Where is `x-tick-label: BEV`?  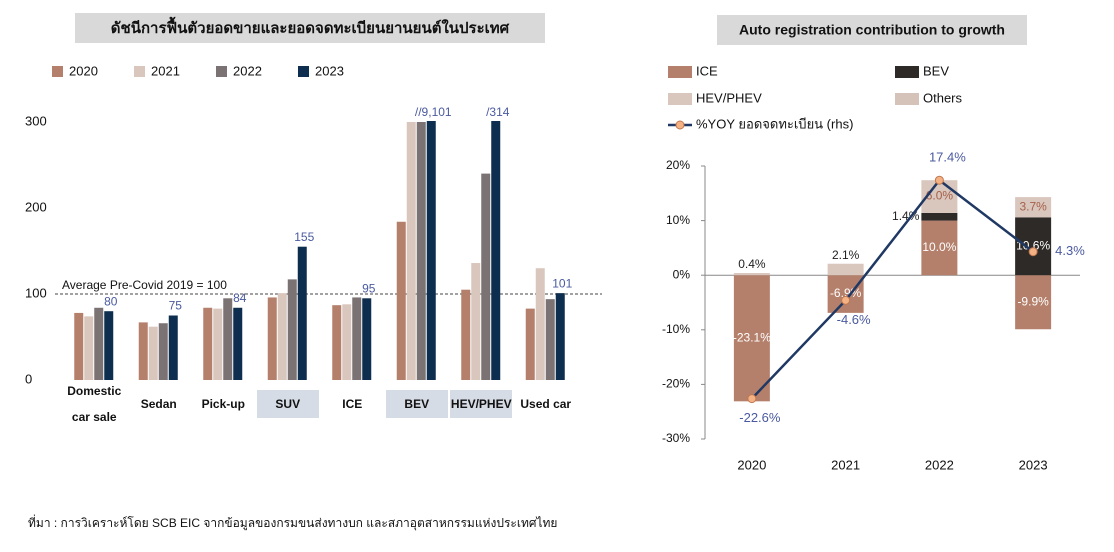 x-tick-label: BEV is located at coordinates (416, 404).